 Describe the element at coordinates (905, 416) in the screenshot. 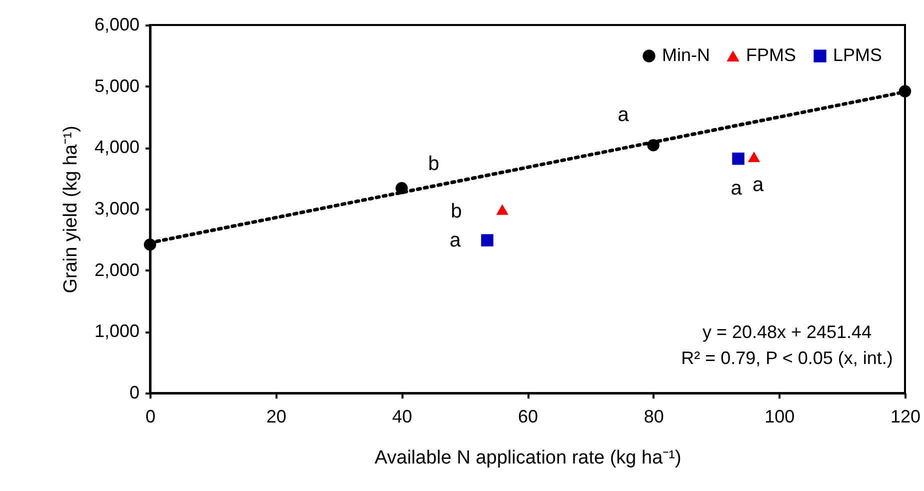

I see `x-tick-label: 120` at that location.